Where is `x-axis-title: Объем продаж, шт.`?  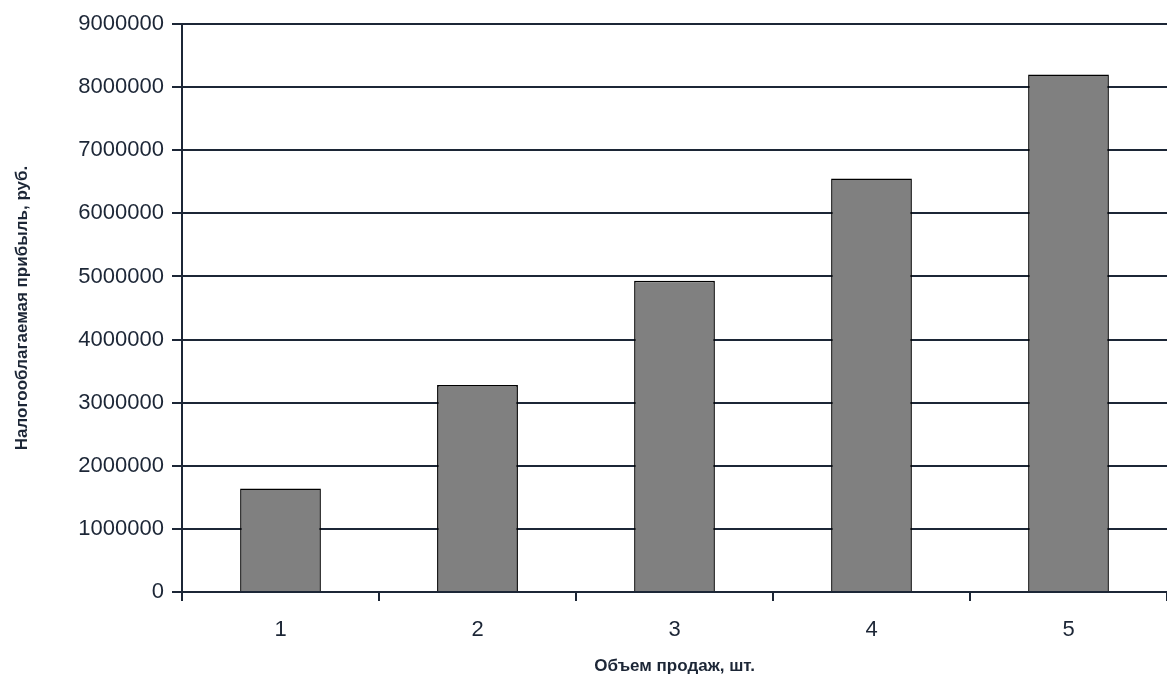
x-axis-title: Объем продаж, шт. is located at coordinates (674, 666).